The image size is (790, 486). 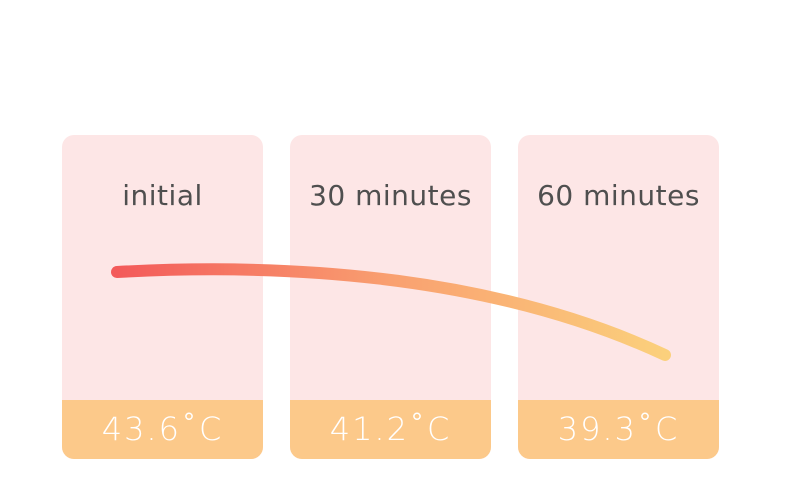 I want to click on temperature-band: 41.2˚C, so click(x=390, y=429).